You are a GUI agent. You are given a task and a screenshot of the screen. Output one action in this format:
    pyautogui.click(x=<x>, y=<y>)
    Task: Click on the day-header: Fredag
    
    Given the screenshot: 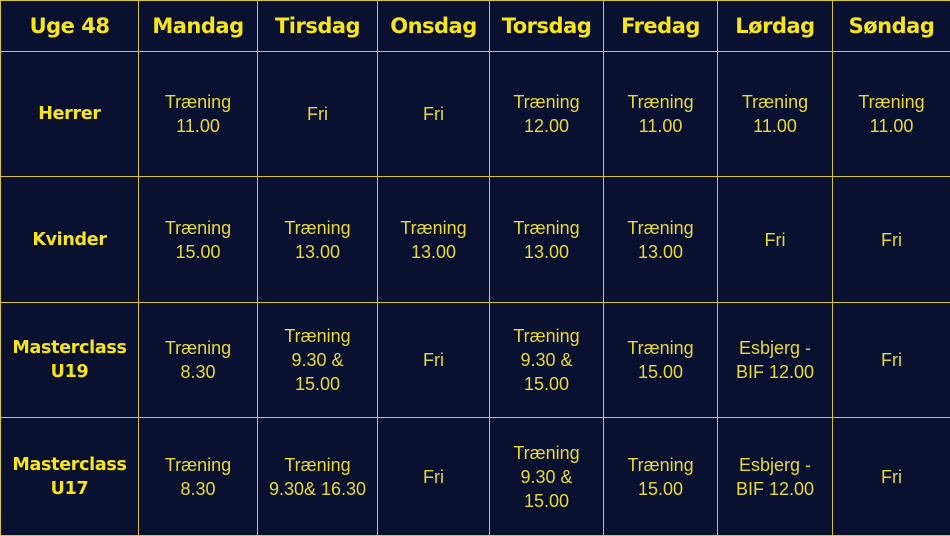 What is the action you would take?
    pyautogui.click(x=661, y=26)
    